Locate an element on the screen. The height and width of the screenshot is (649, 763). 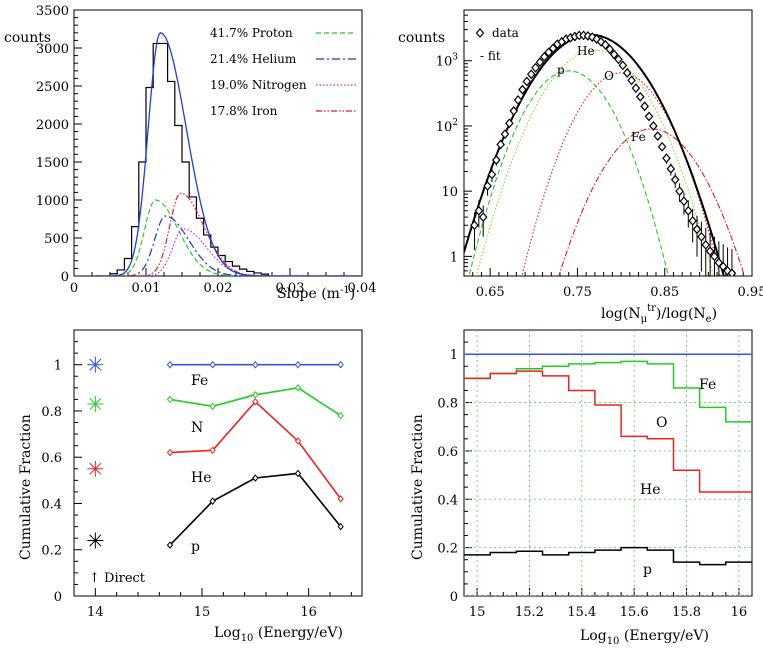
component-curve-helium is located at coordinates (228, 245).